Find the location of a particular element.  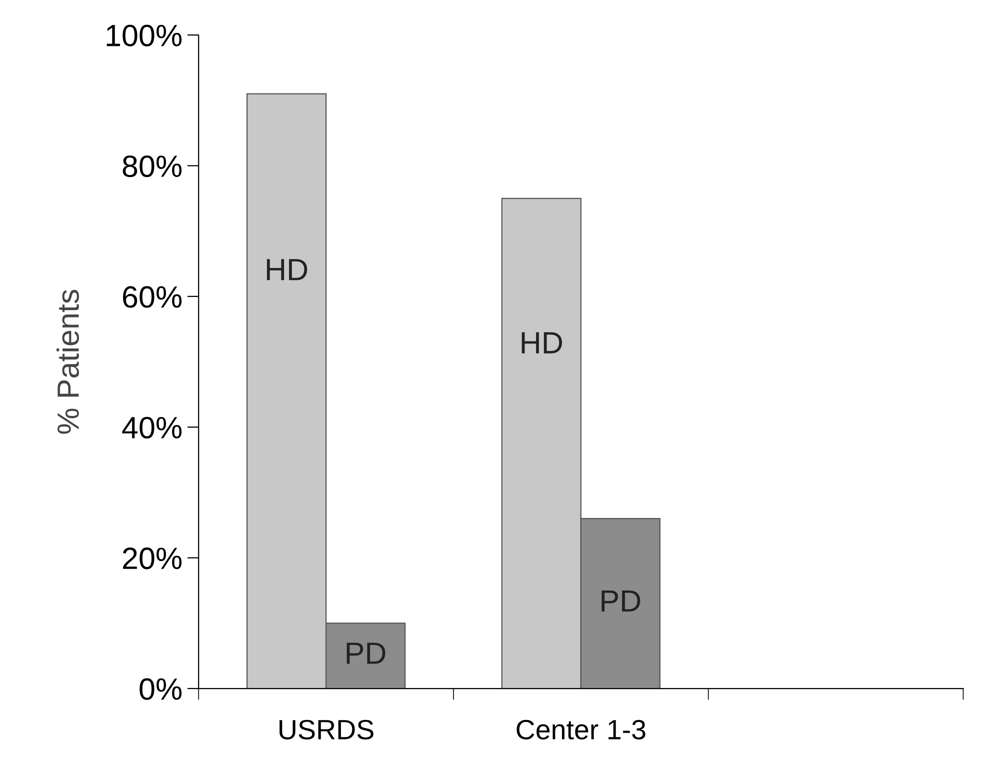

series-label: HD is located at coordinates (542, 343).